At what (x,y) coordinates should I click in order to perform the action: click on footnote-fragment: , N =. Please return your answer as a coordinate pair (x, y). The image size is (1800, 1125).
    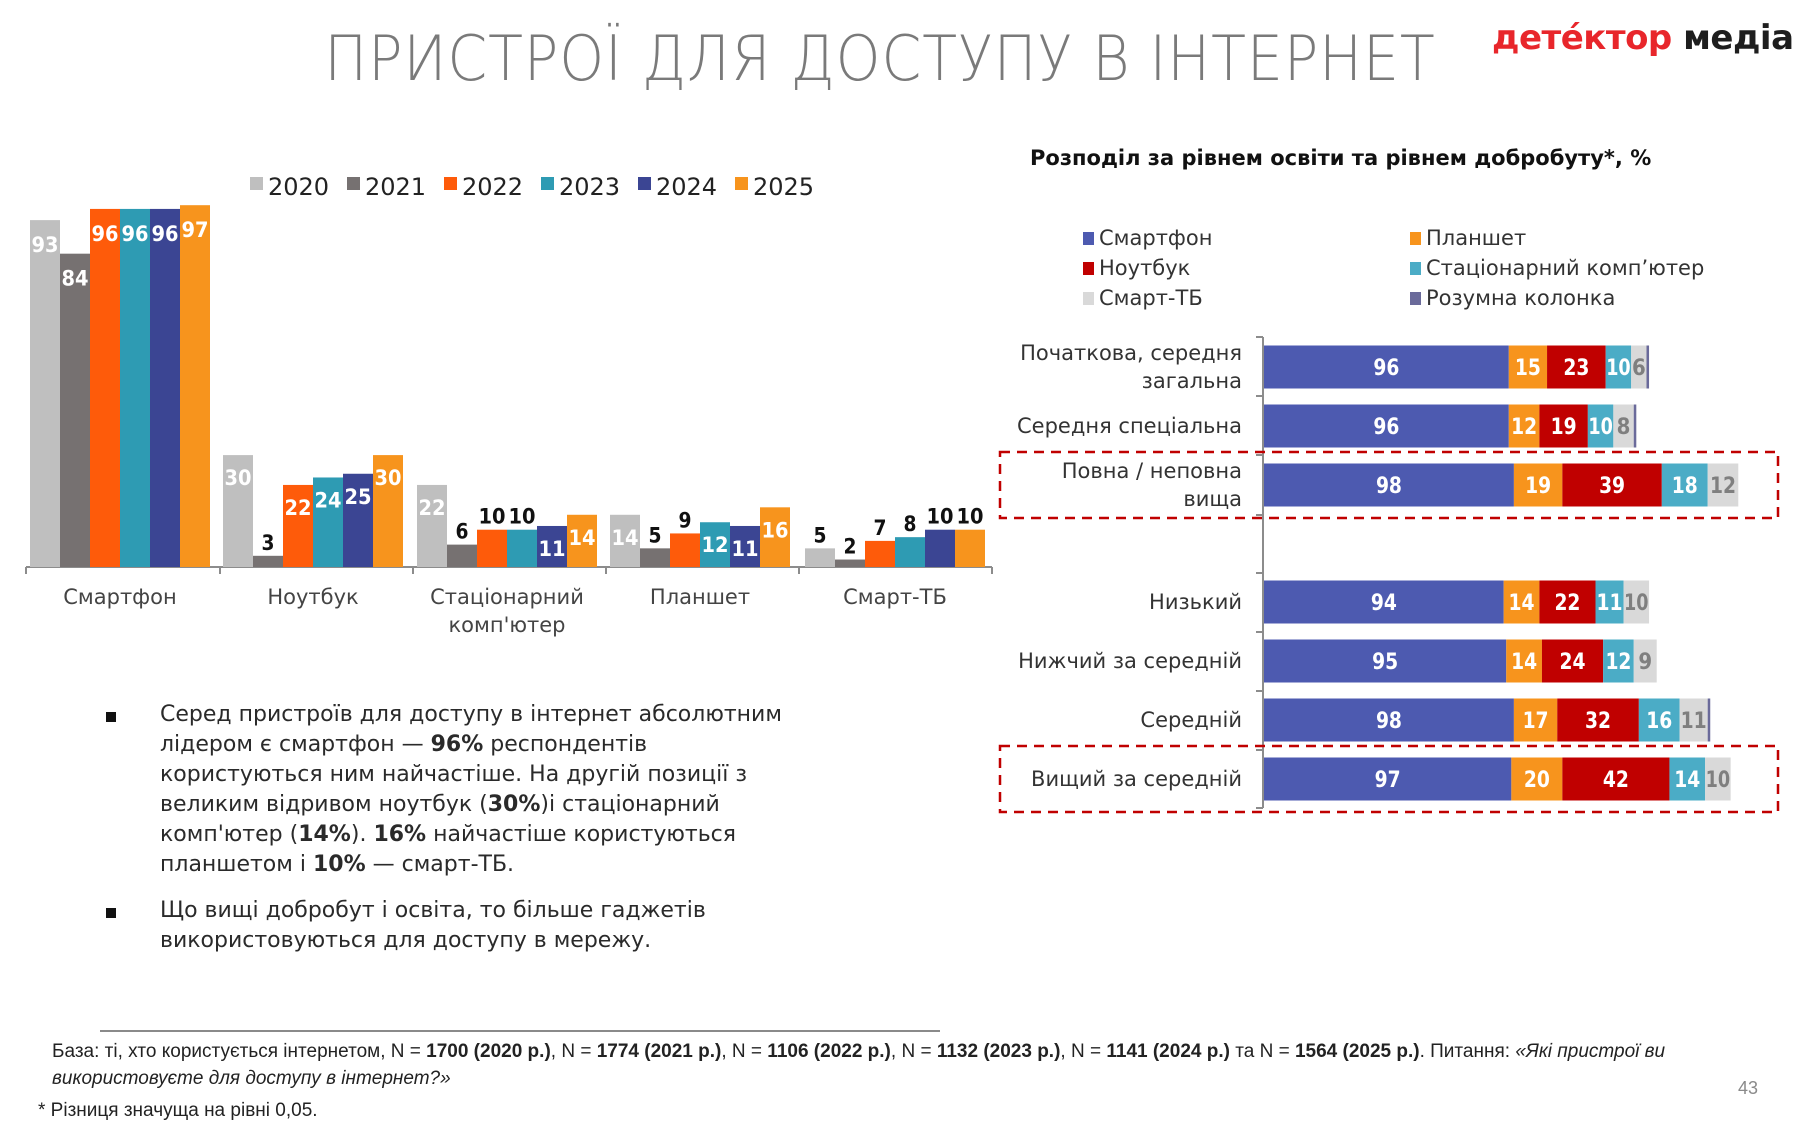
    Looking at the image, I should click on (913, 1051).